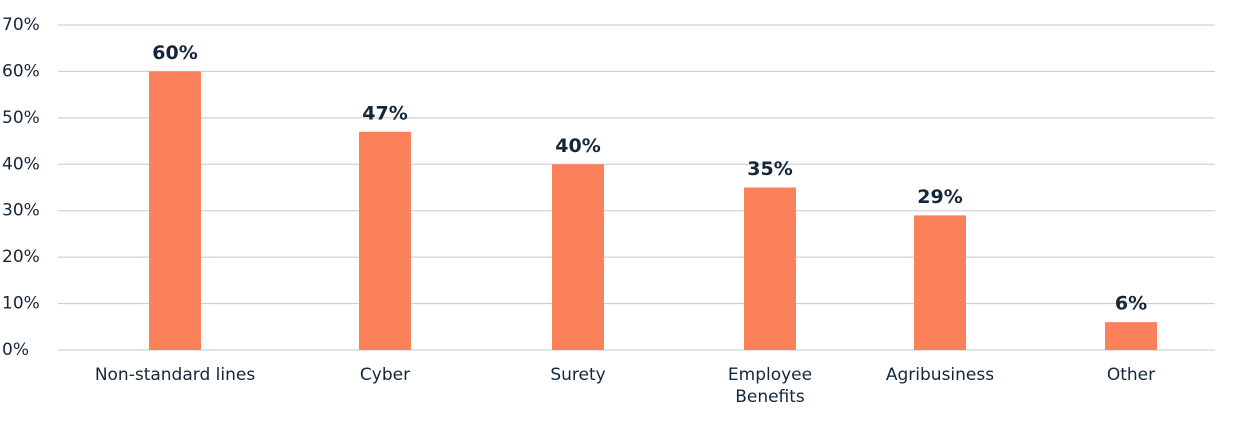 The width and height of the screenshot is (1240, 423). I want to click on x-tick-label: Other, so click(1131, 375).